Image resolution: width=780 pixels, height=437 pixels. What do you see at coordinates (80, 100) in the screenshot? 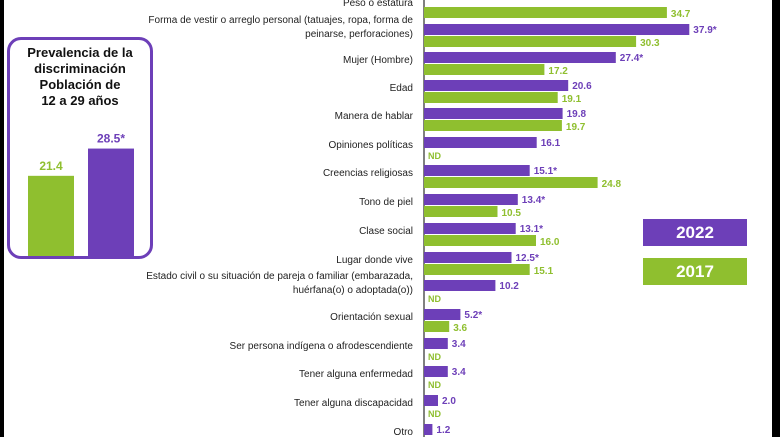
I see `prevalence-title-line: 12 a 29 años` at bounding box center [80, 100].